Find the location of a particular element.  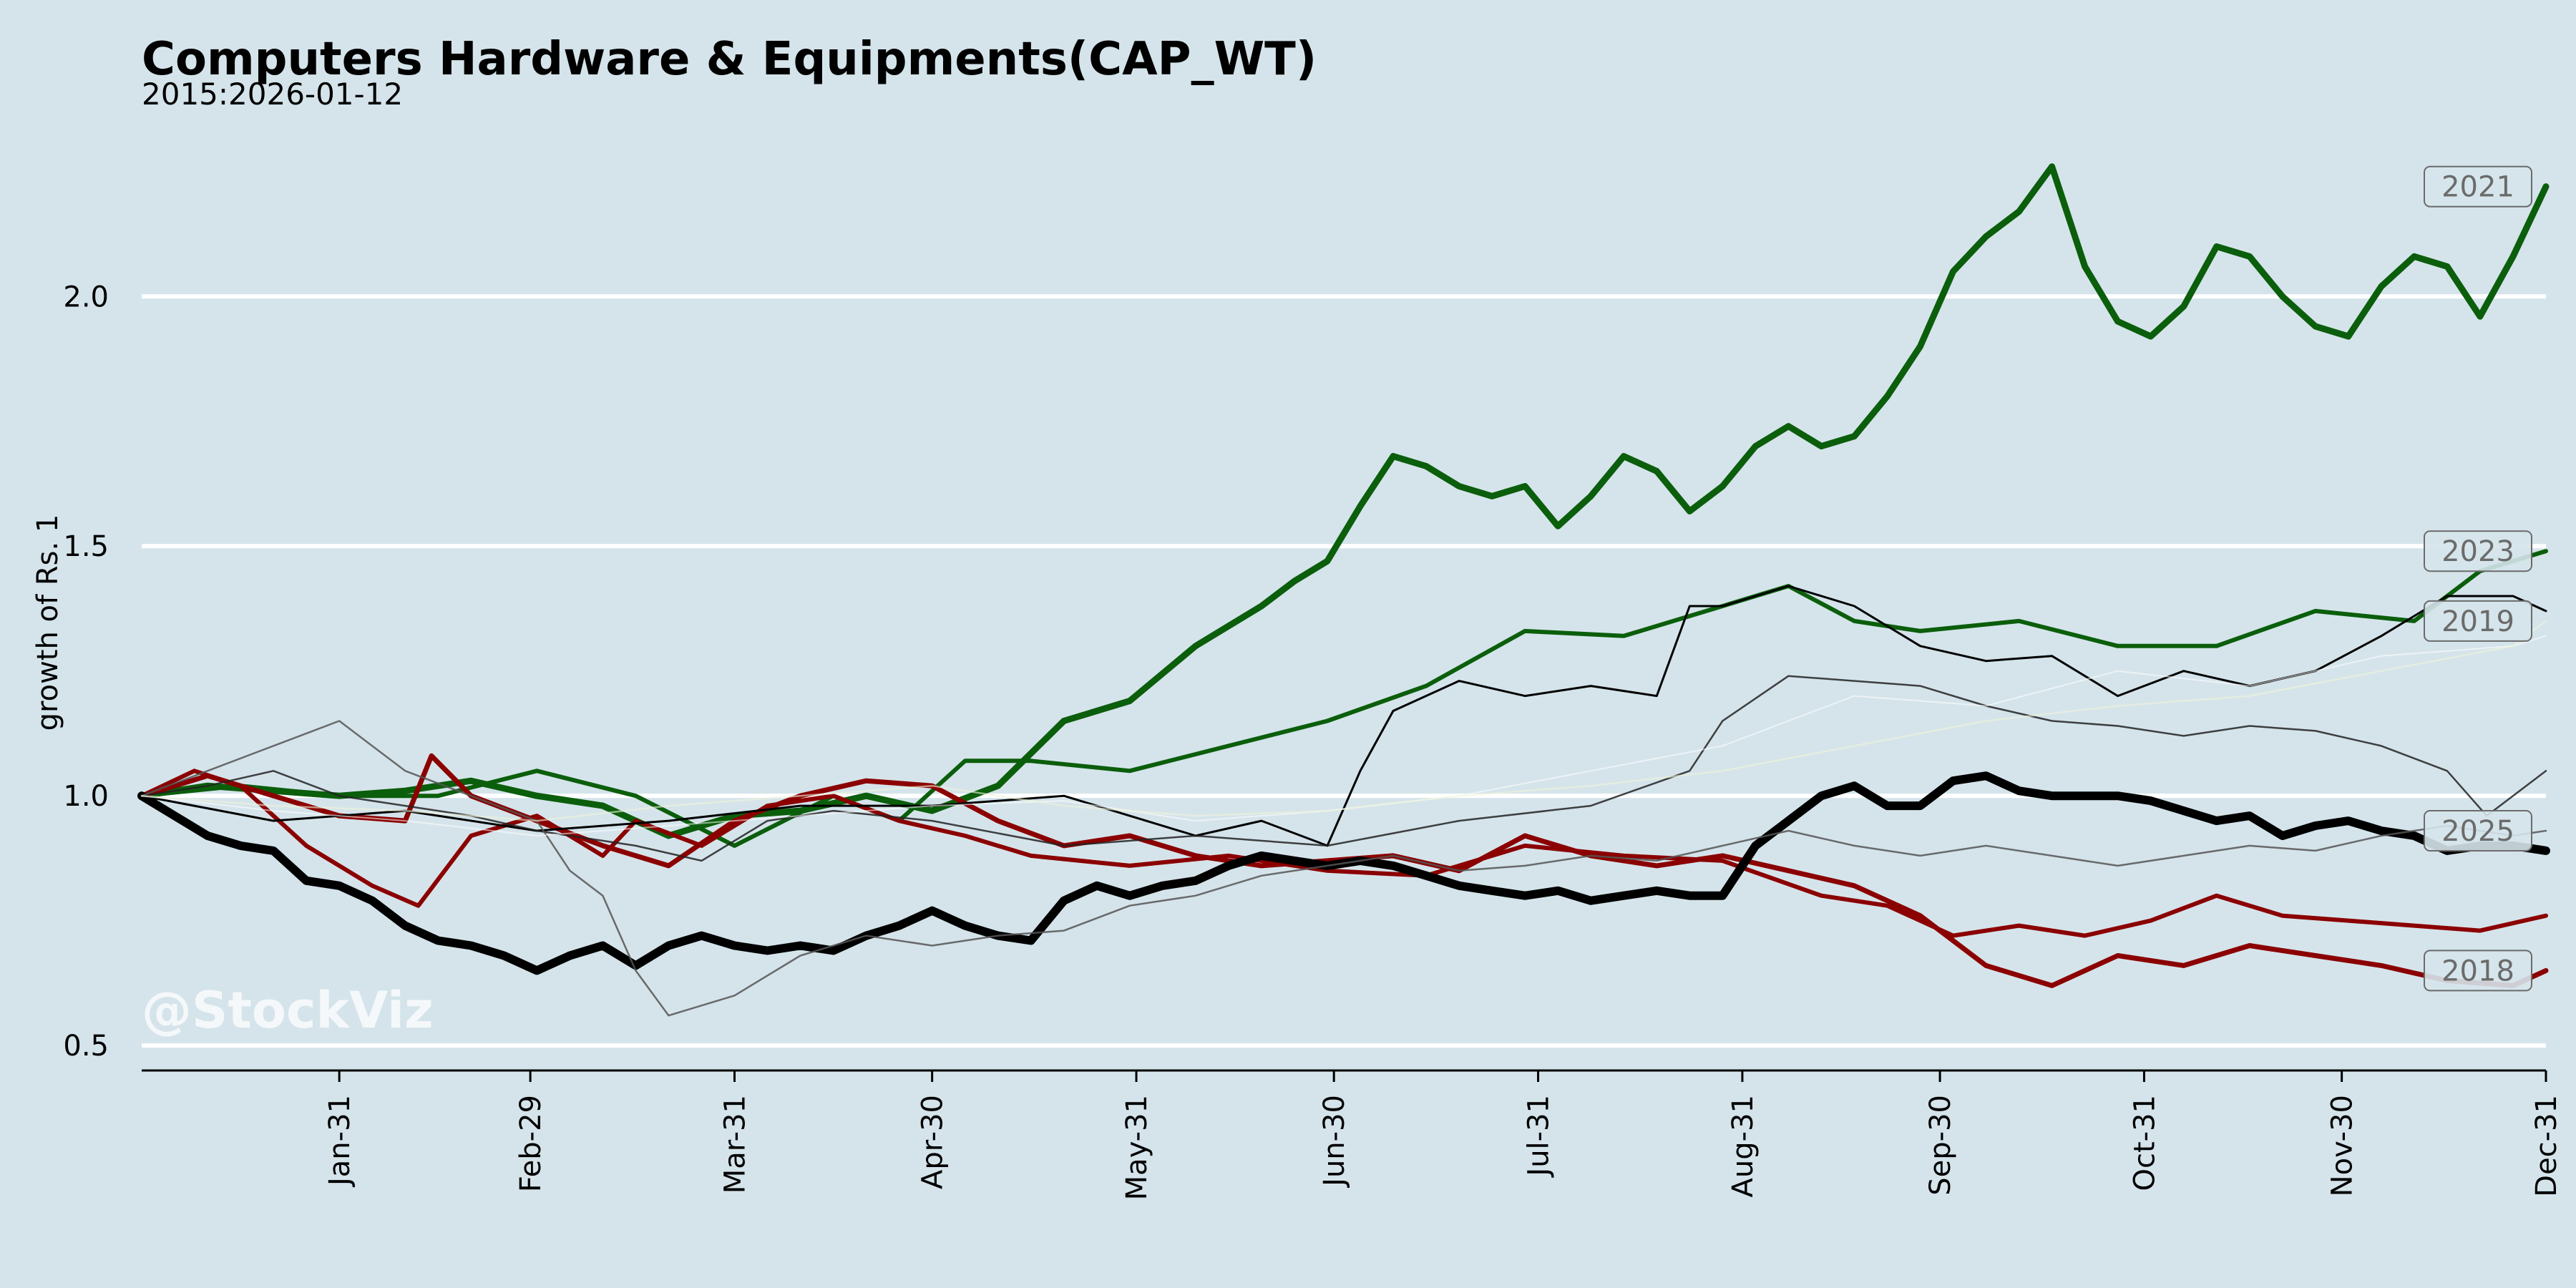

chart-subtitle: 2015:2026-01-12 is located at coordinates (272, 94).